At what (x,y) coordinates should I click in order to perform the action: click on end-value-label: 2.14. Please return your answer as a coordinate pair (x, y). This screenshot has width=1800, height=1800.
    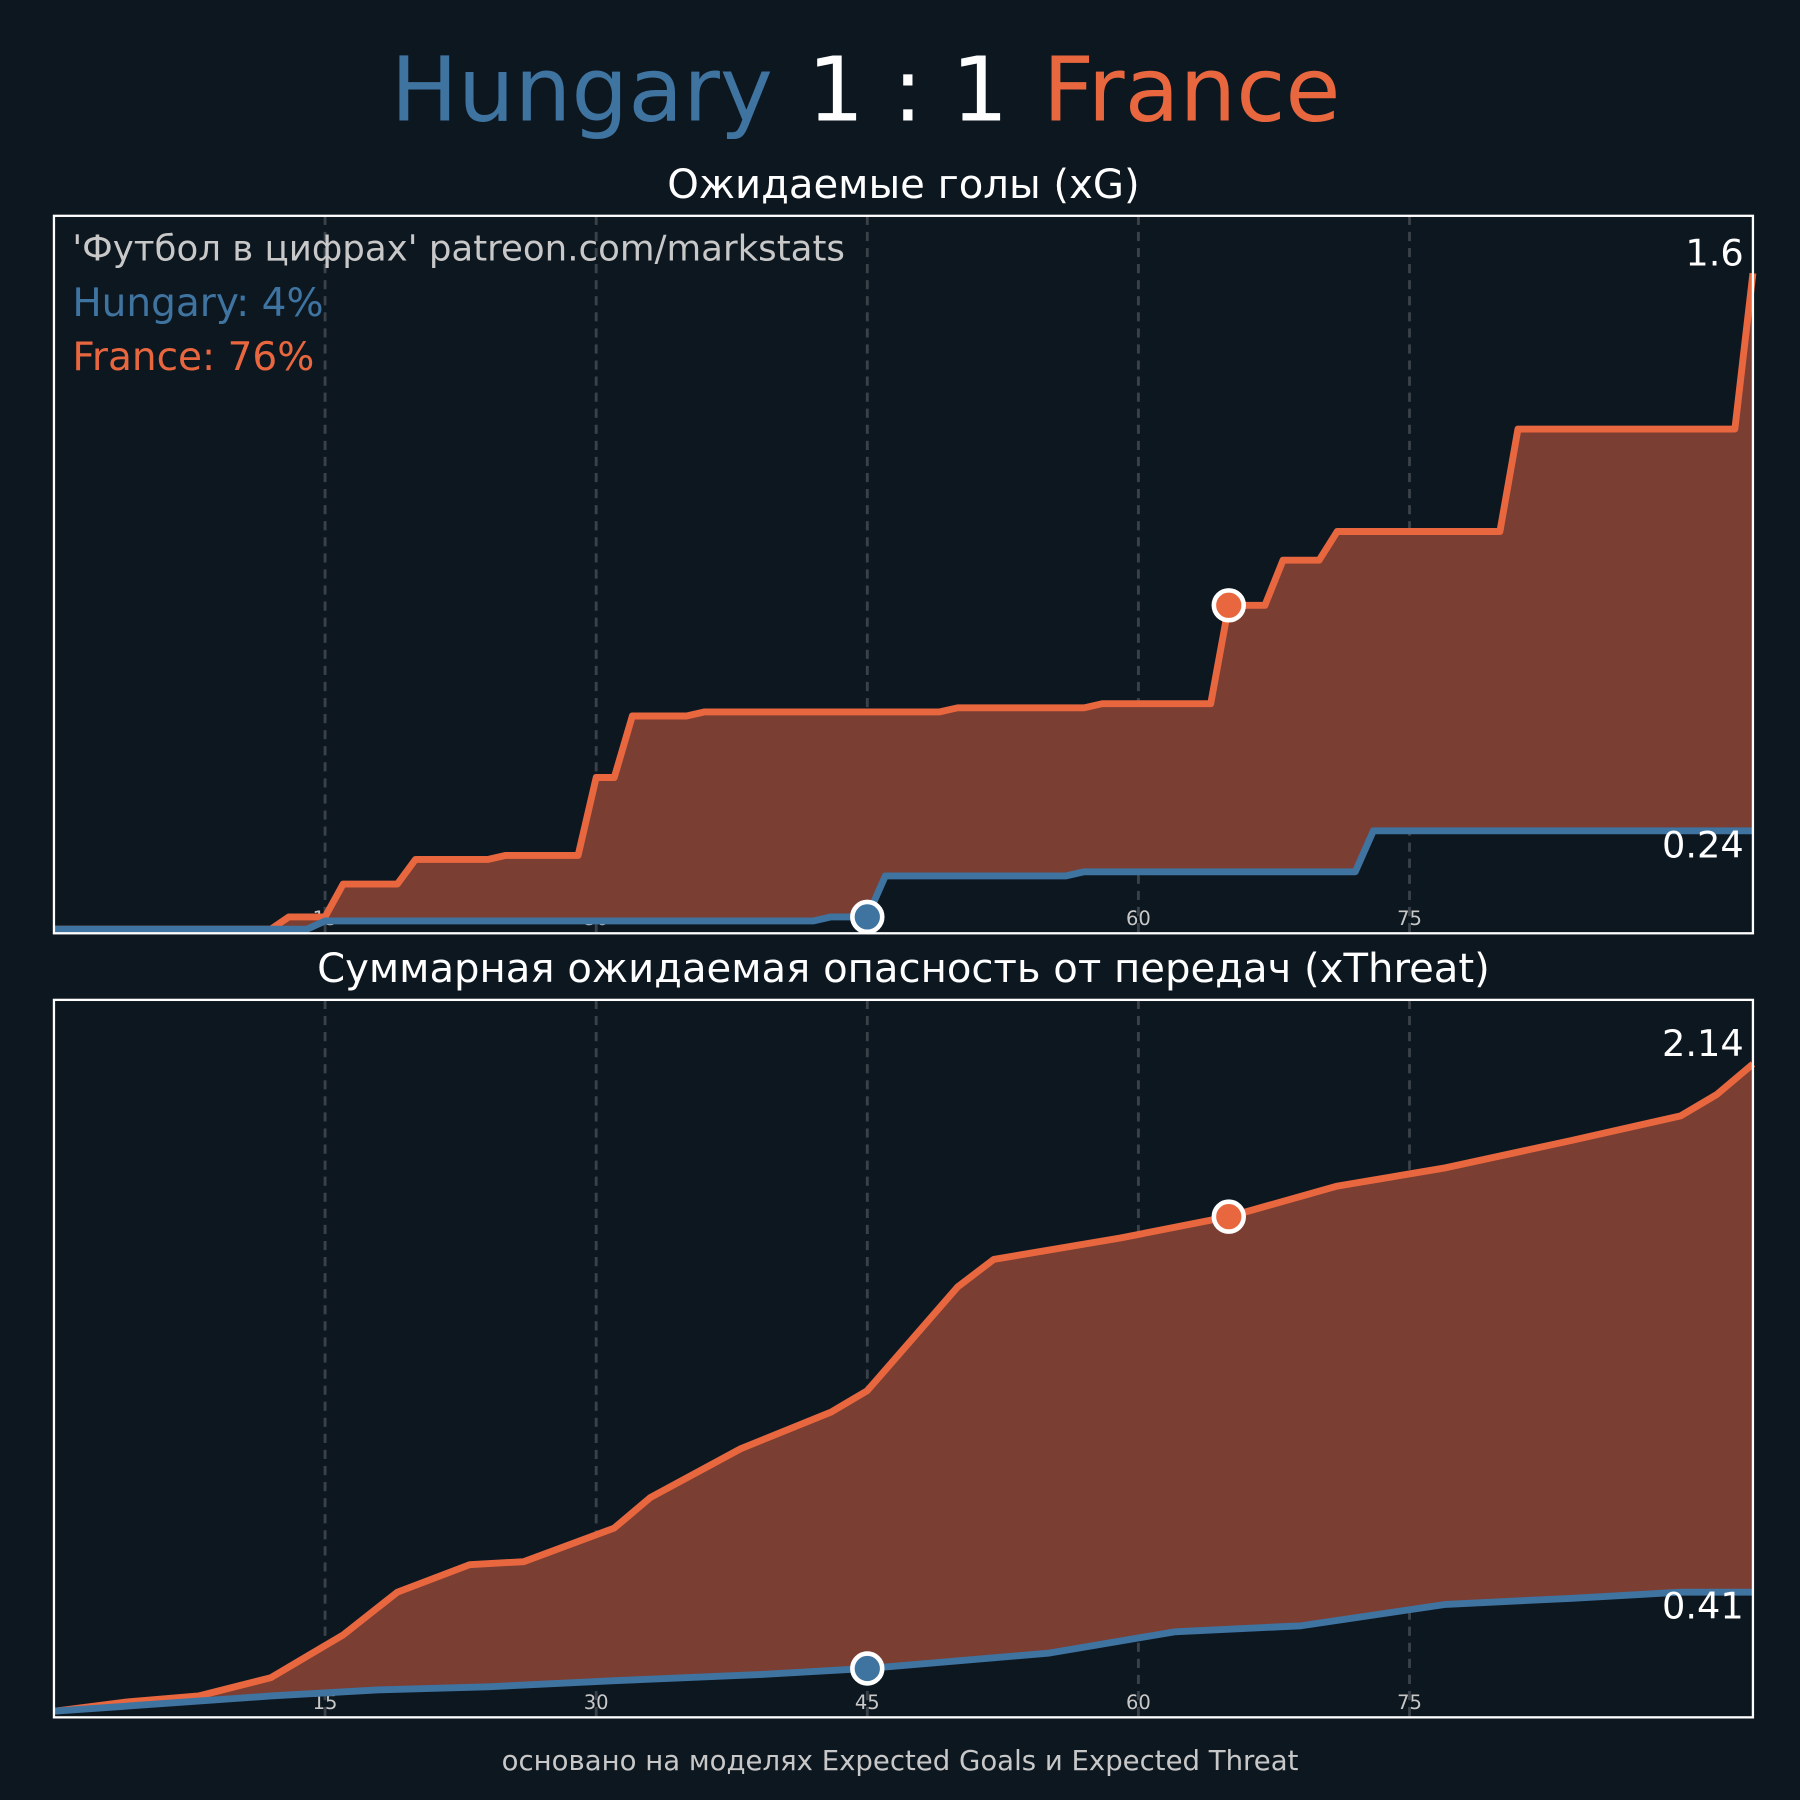
    Looking at the image, I should click on (1703, 1043).